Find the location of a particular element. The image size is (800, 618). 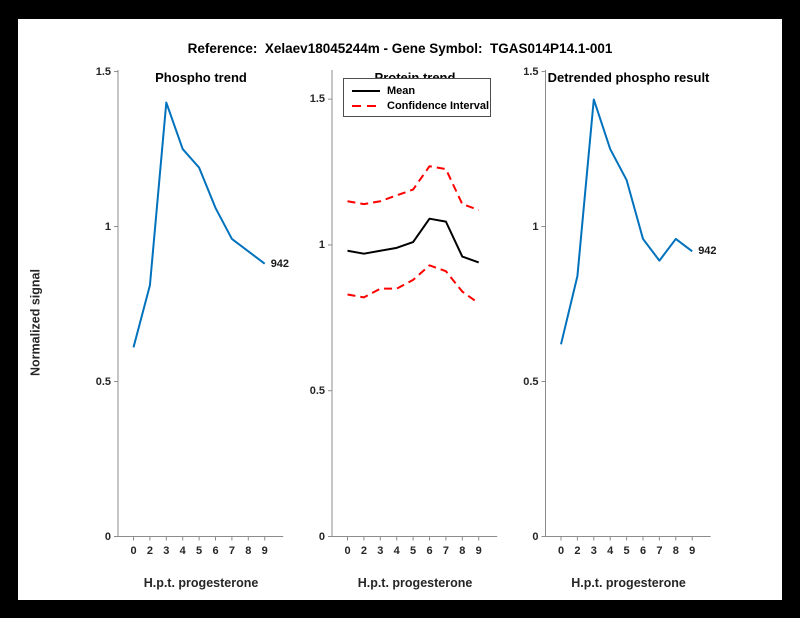

subplot1-y-tick-label: 0 is located at coordinates (107, 536).